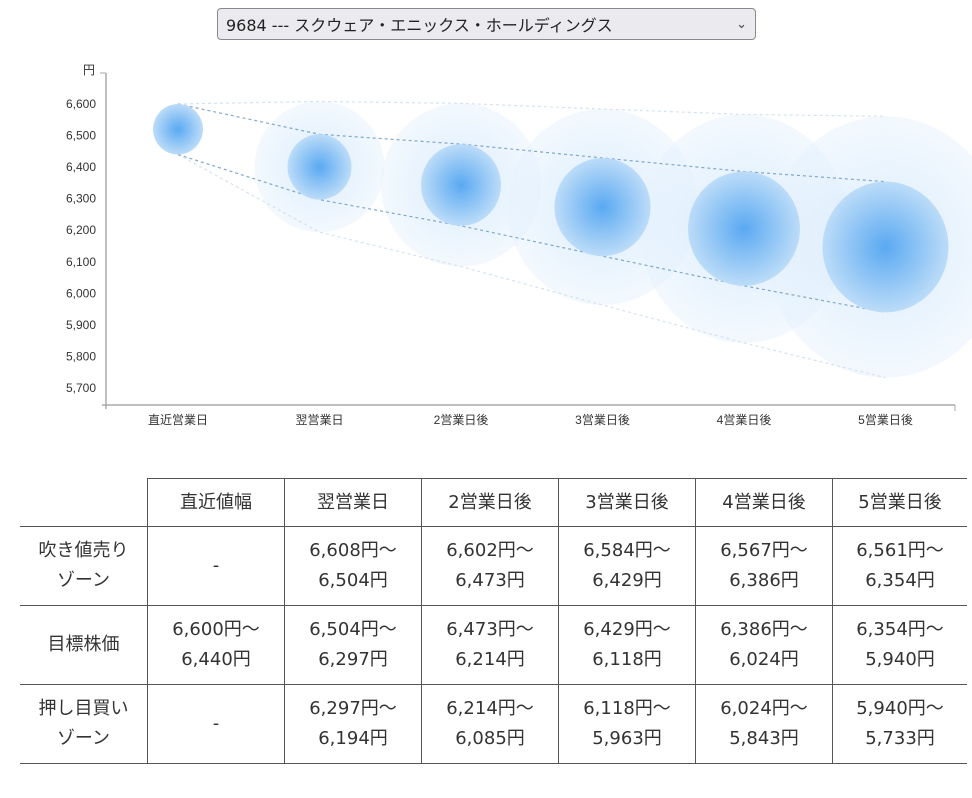  I want to click on cell-line: 5,733円, so click(900, 738).